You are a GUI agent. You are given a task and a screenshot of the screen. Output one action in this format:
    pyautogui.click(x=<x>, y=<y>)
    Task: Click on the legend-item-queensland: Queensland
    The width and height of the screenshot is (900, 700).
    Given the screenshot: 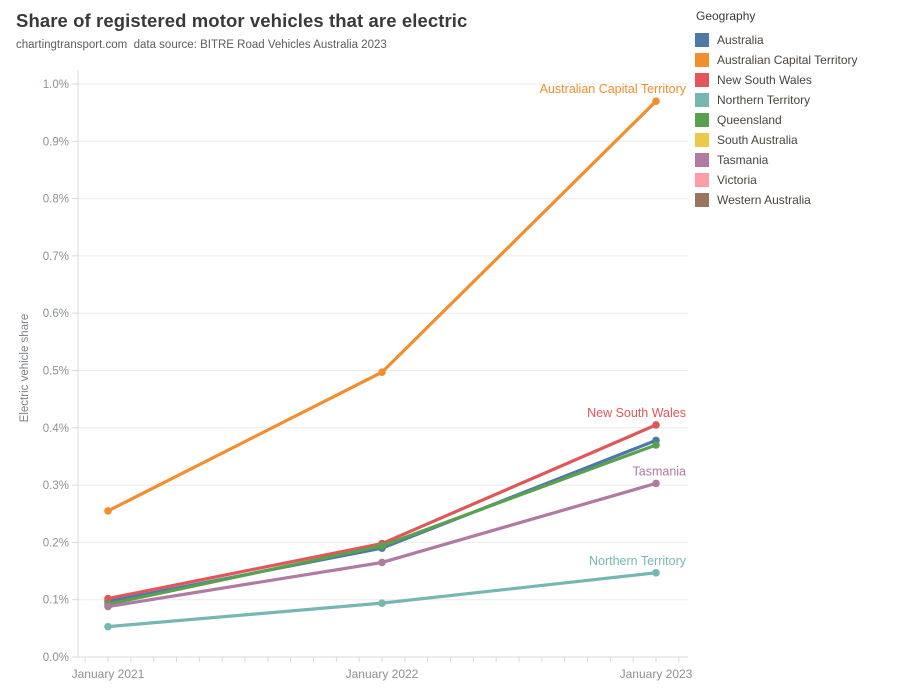 What is the action you would take?
    pyautogui.click(x=795, y=120)
    